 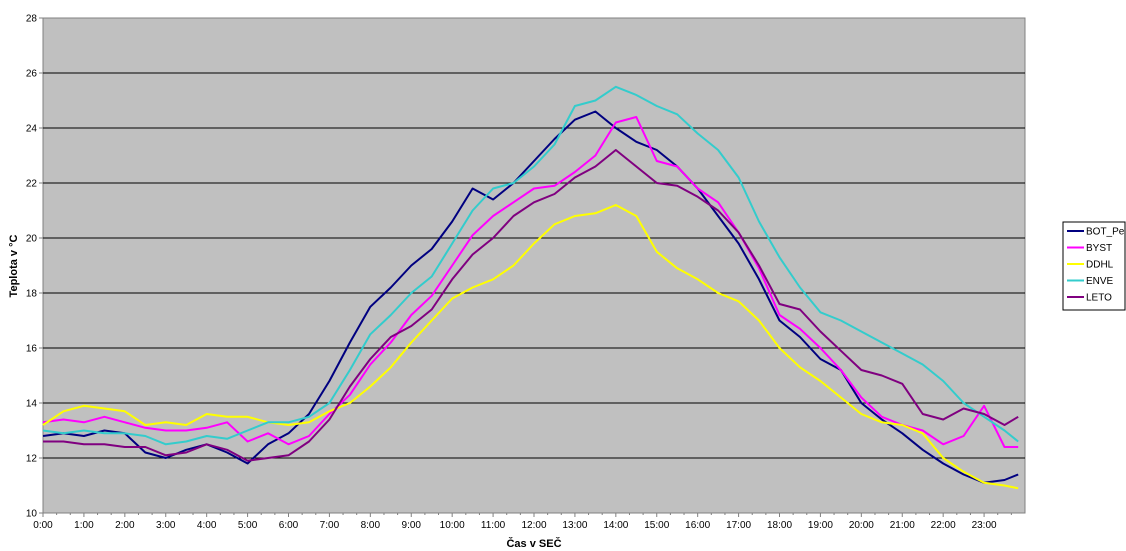 What do you see at coordinates (166, 525) in the screenshot?
I see `x-tick-label: 3:00` at bounding box center [166, 525].